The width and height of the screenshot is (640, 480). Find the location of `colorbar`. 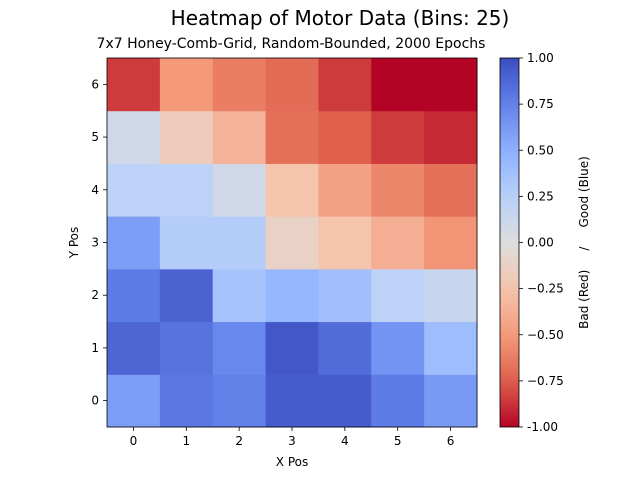

colorbar is located at coordinates (509, 242).